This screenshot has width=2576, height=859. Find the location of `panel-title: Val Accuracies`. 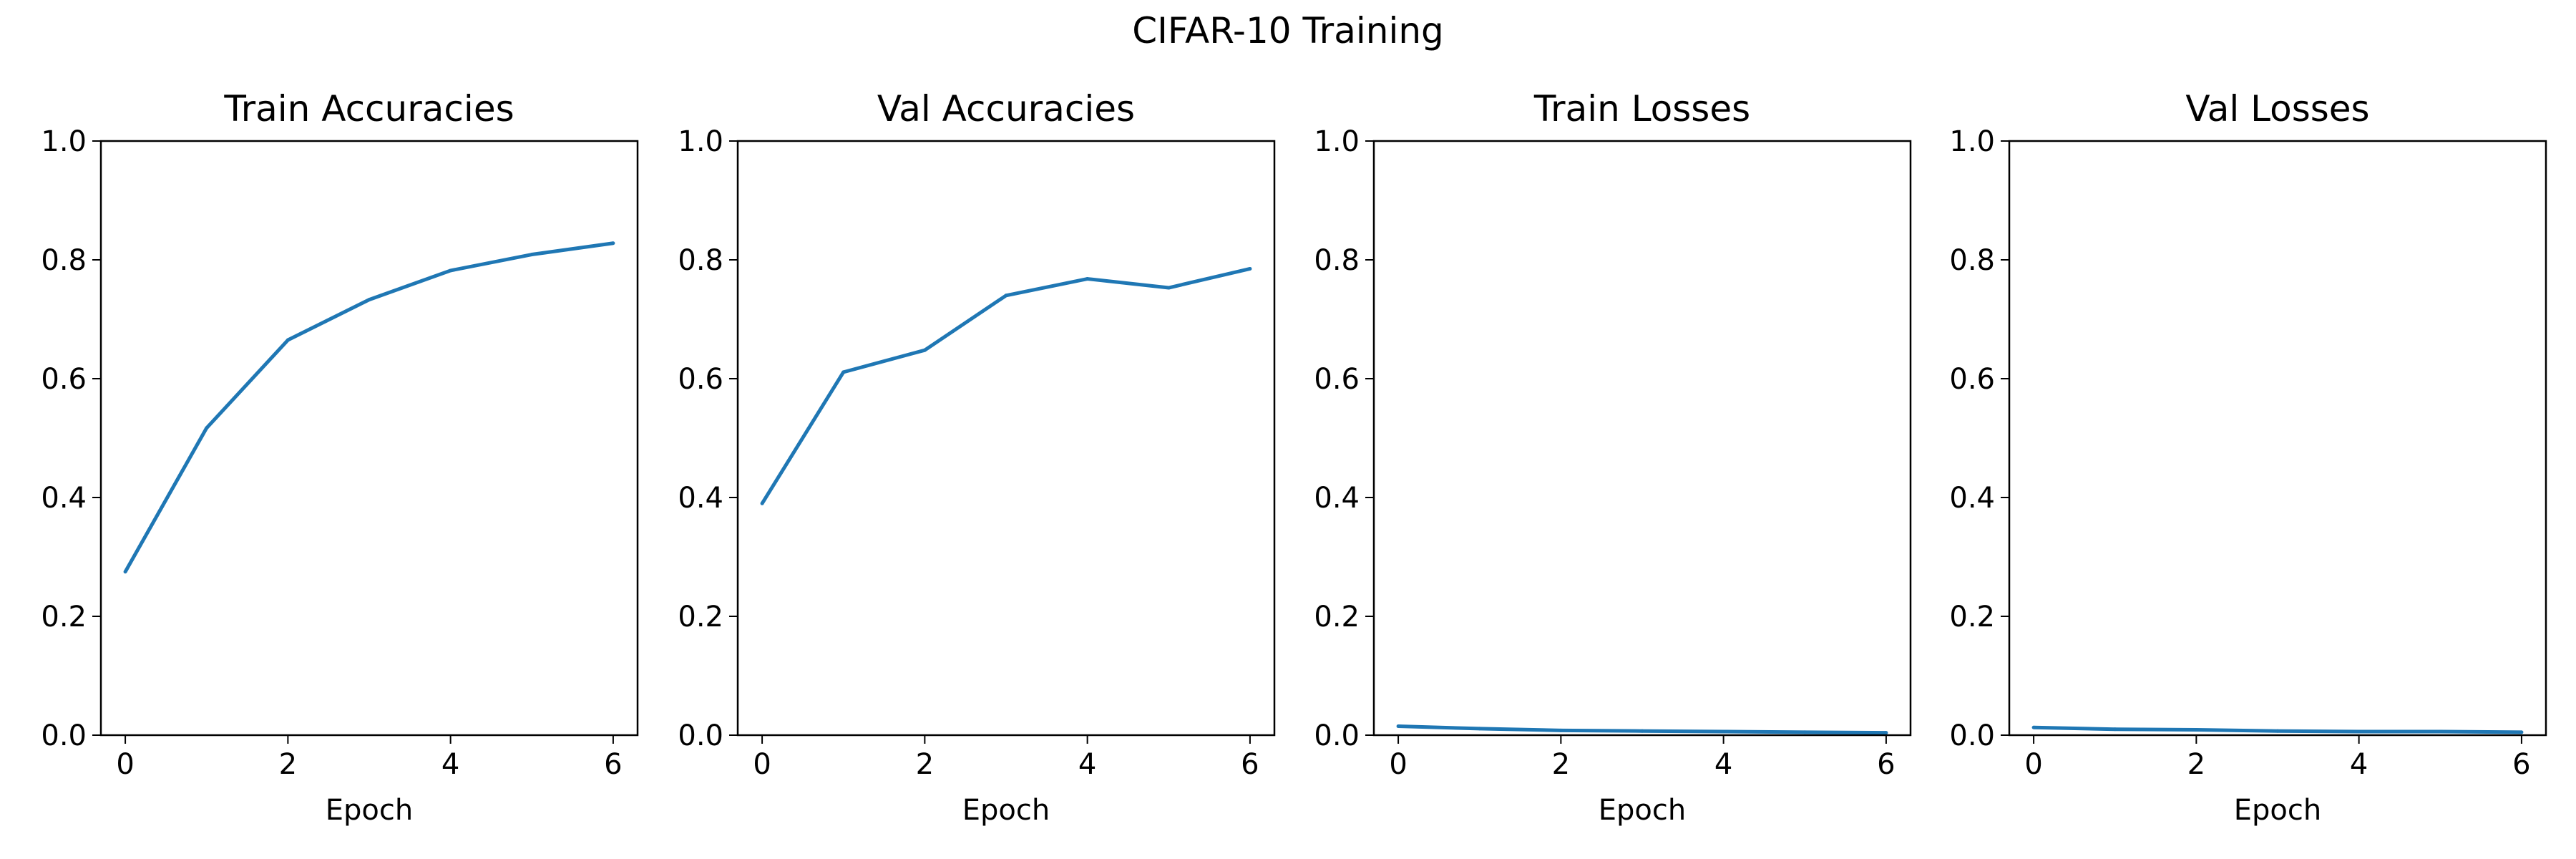

panel-title: Val Accuracies is located at coordinates (1006, 109).